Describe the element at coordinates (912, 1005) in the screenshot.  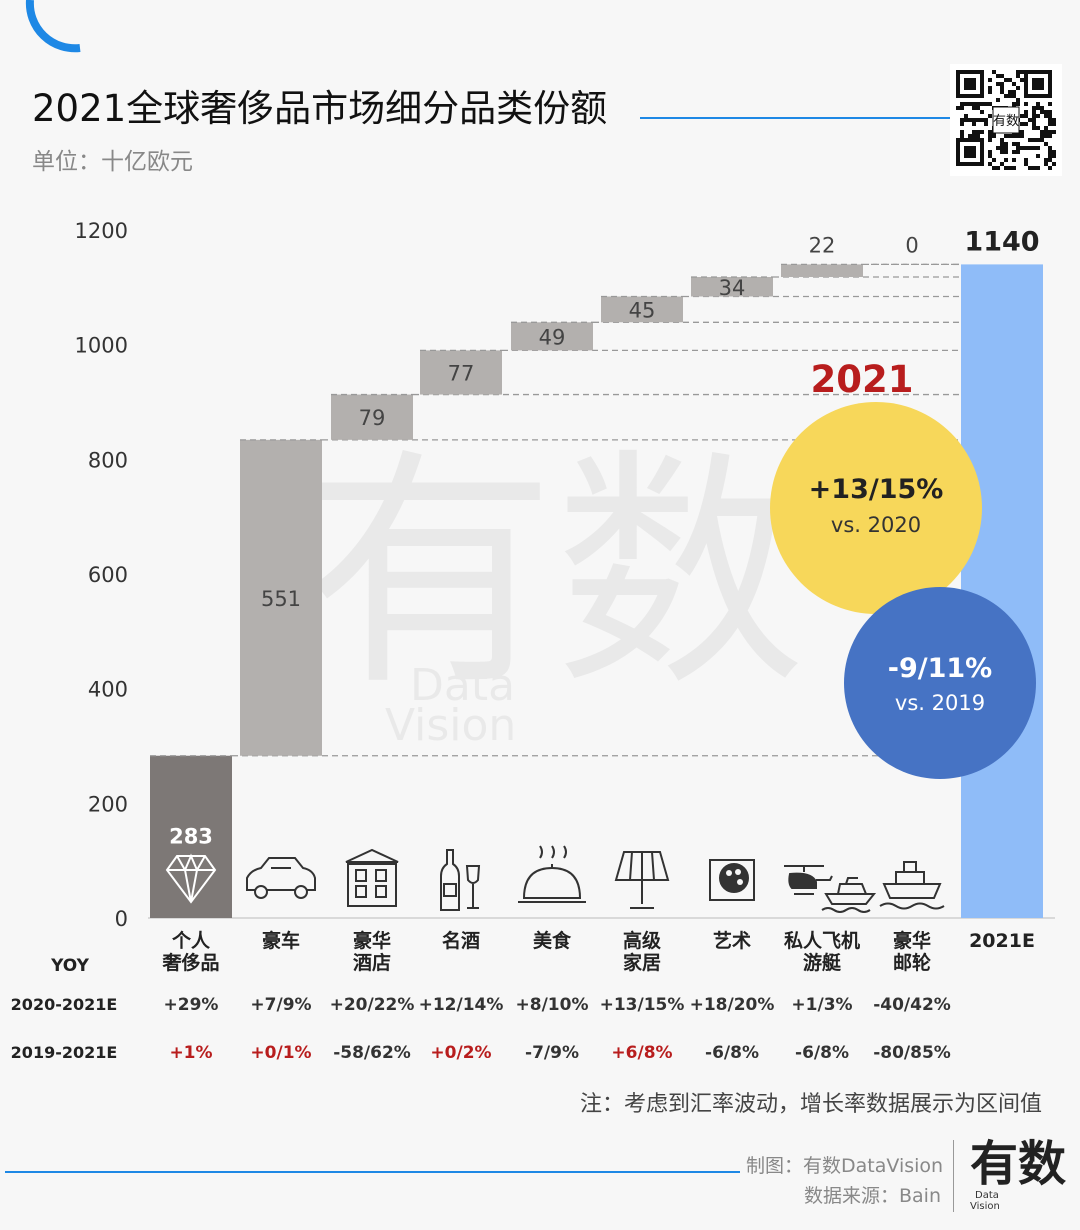
I see `yoy-cell: -40/42%` at that location.